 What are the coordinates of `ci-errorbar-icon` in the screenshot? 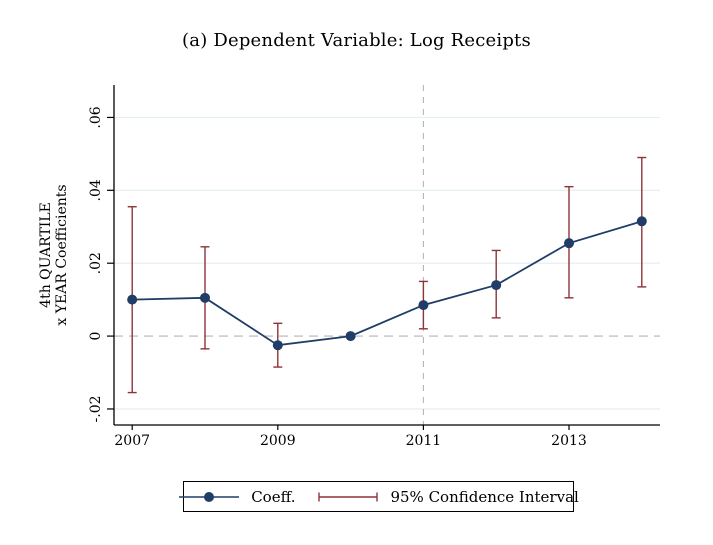 It's located at (348, 497).